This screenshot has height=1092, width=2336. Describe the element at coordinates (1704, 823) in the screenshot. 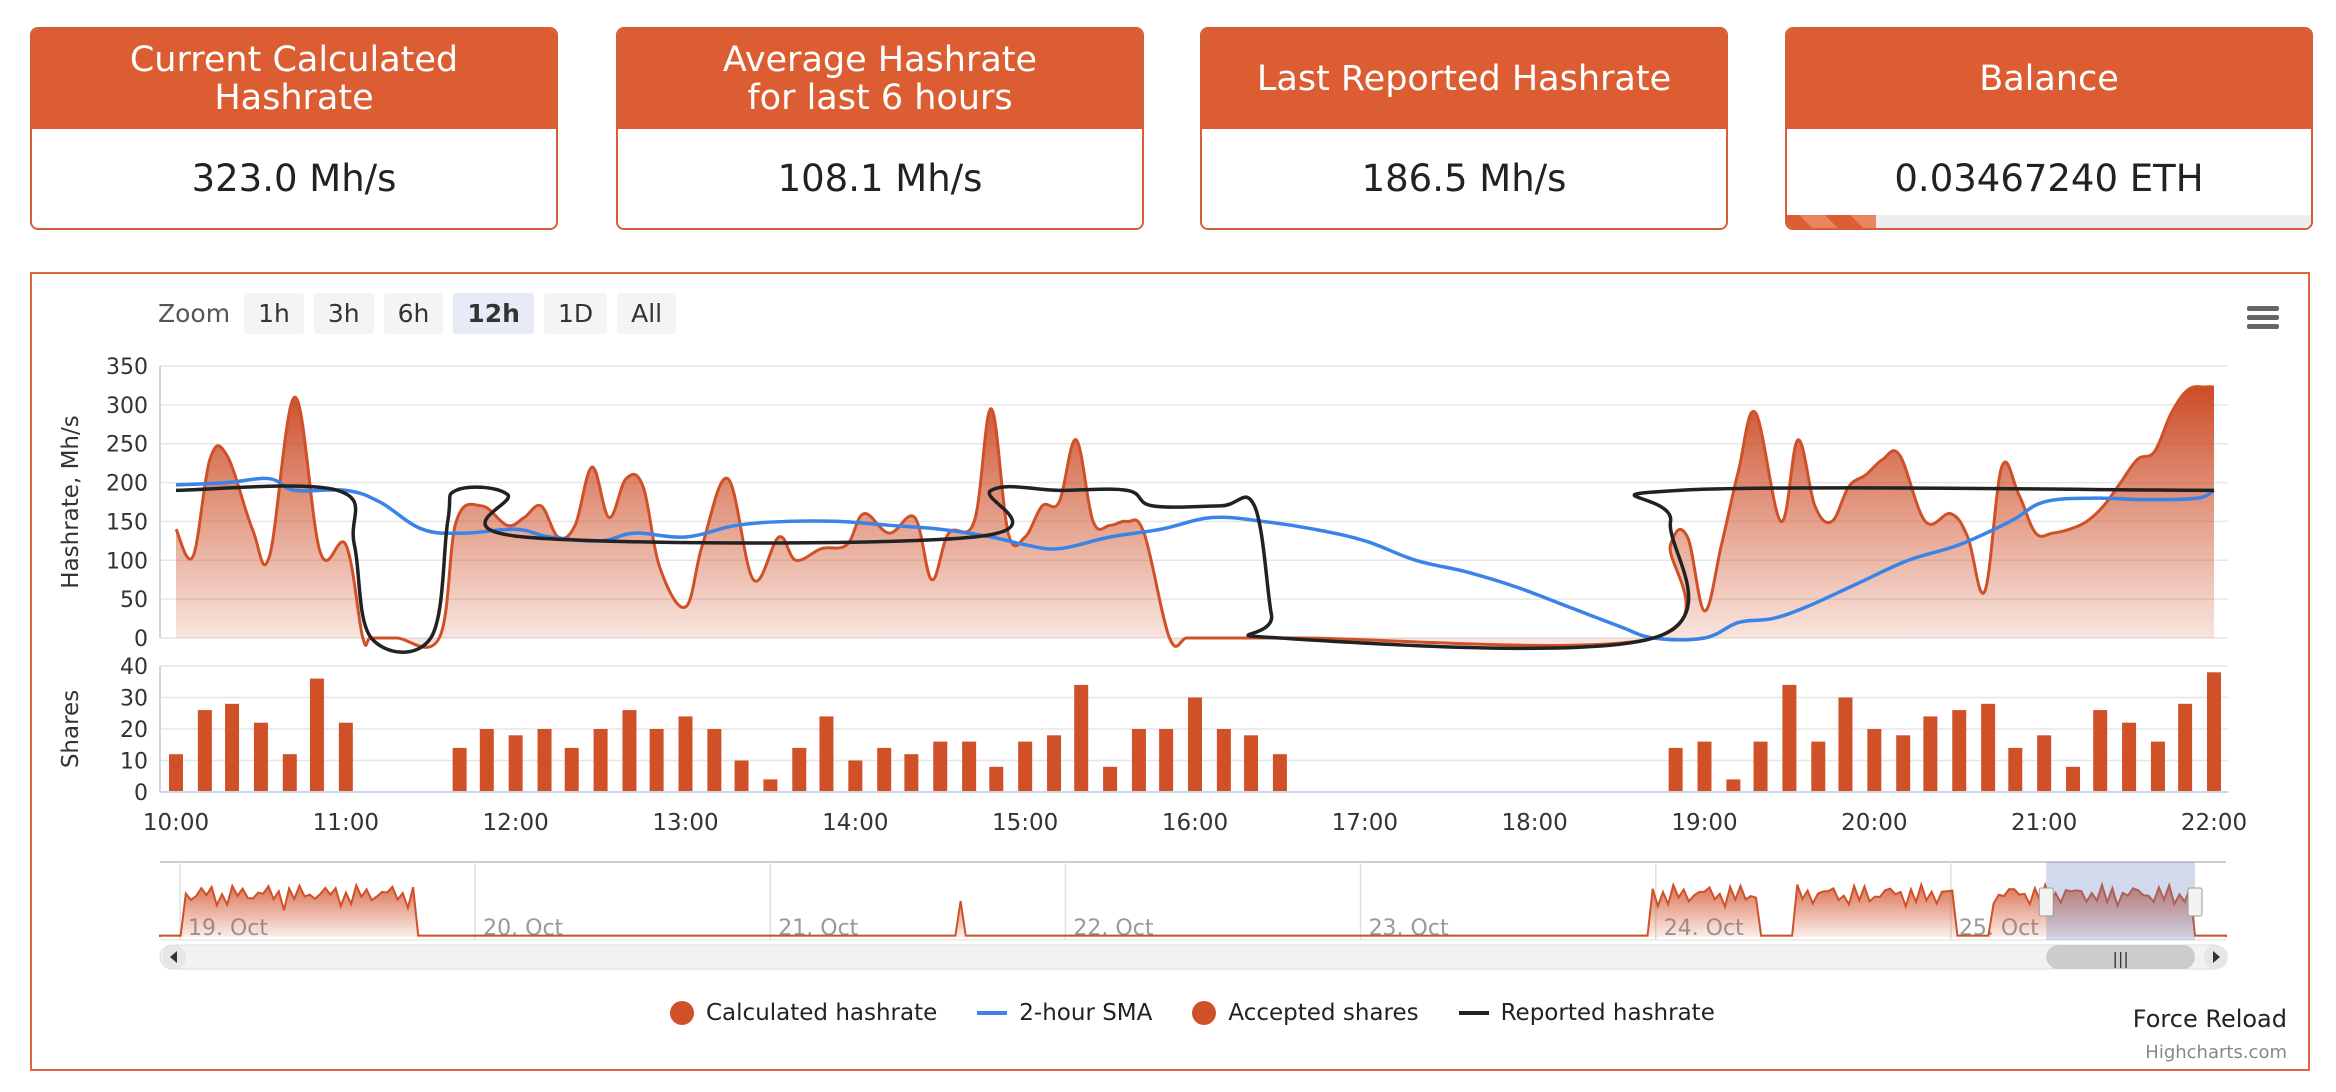

I see `x-tick-label: 19:00` at that location.